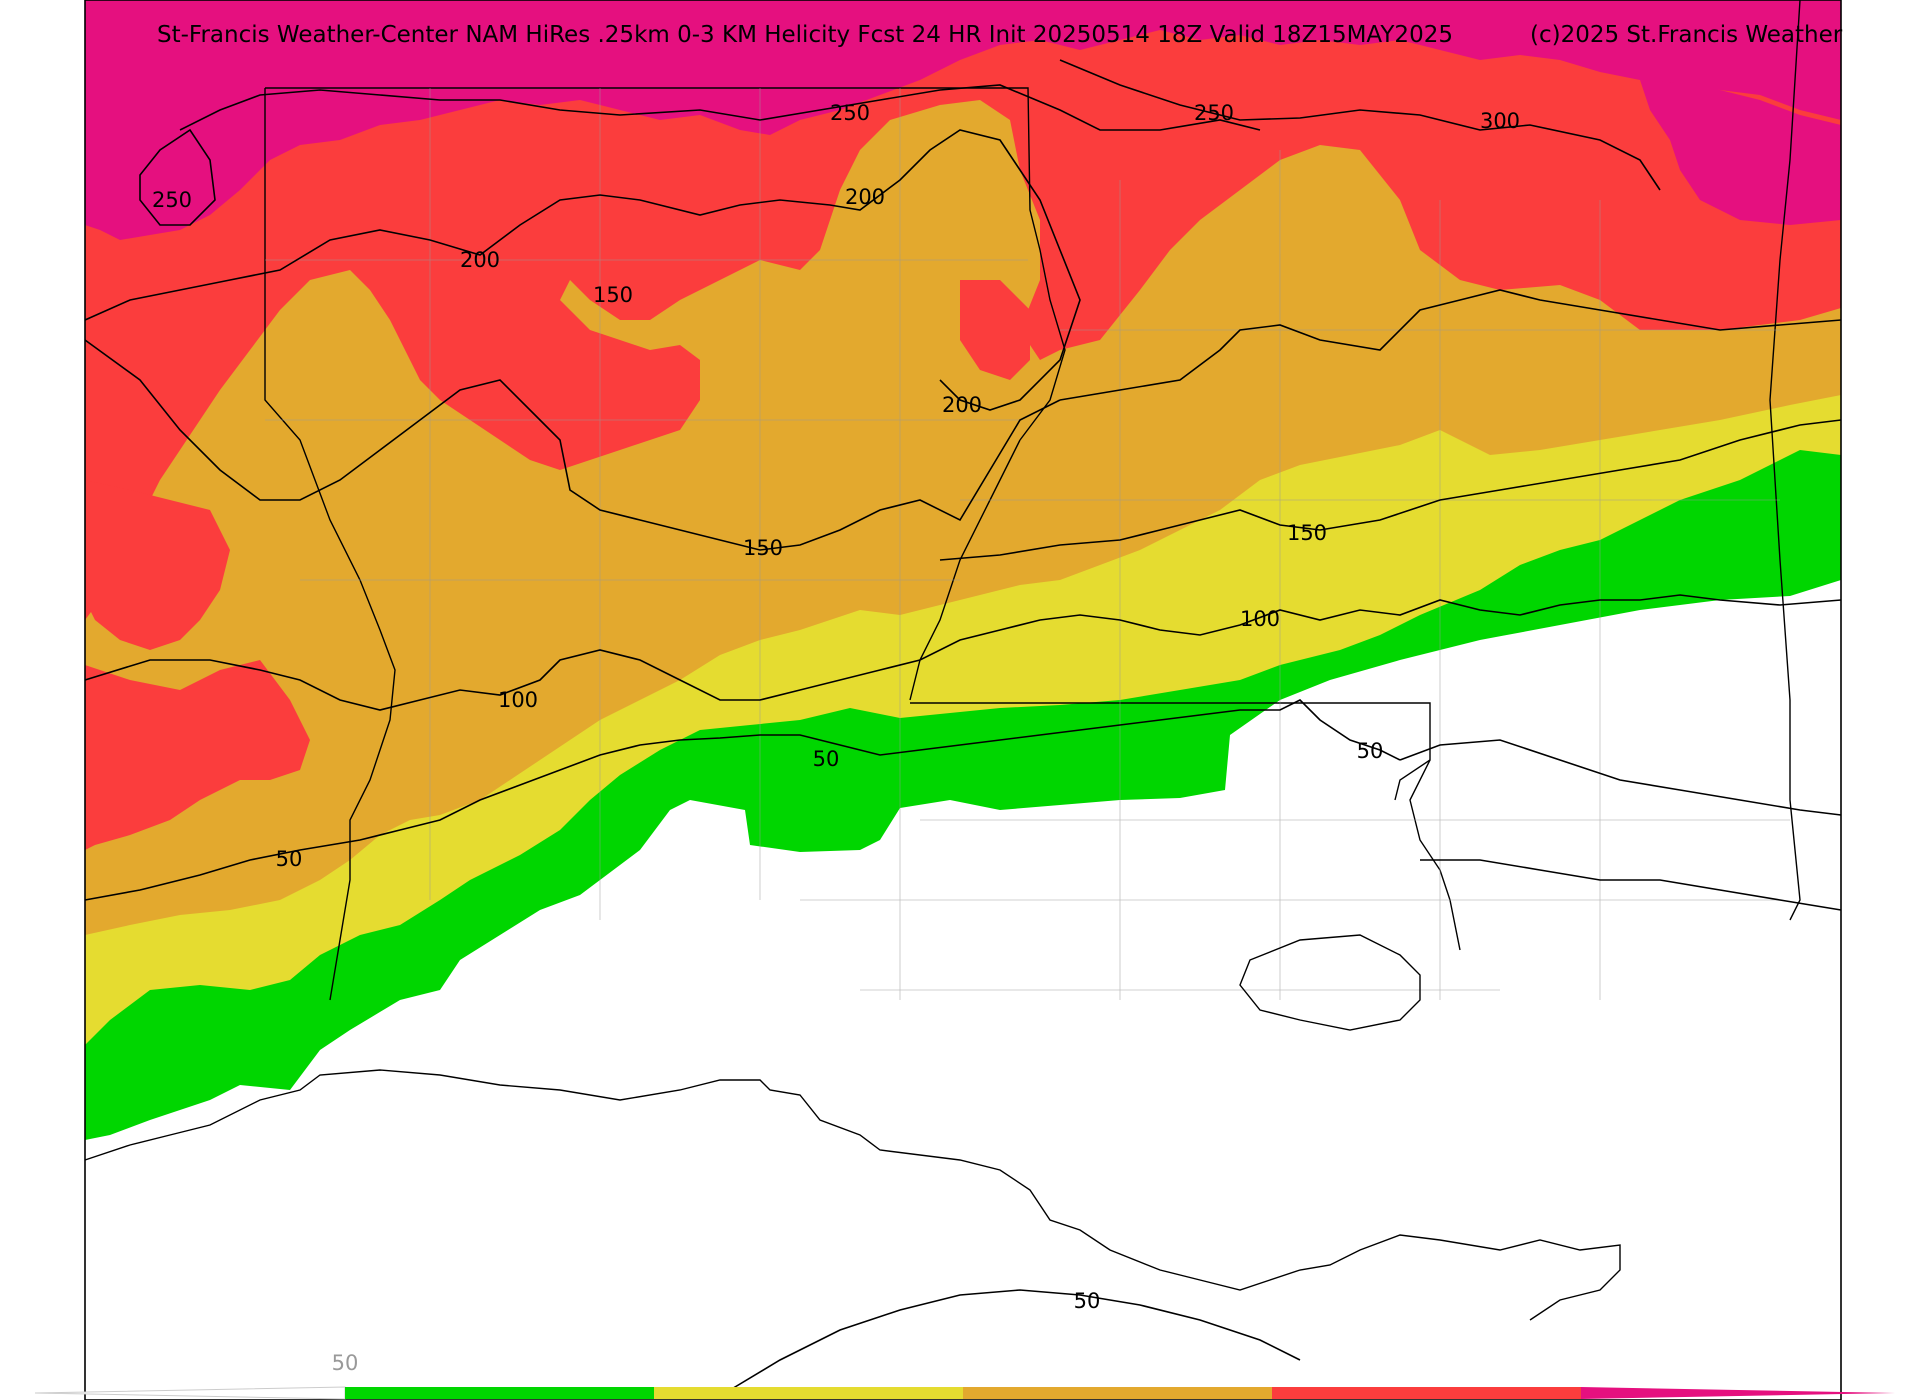  I want to click on contour-200-east, so click(1450, 345).